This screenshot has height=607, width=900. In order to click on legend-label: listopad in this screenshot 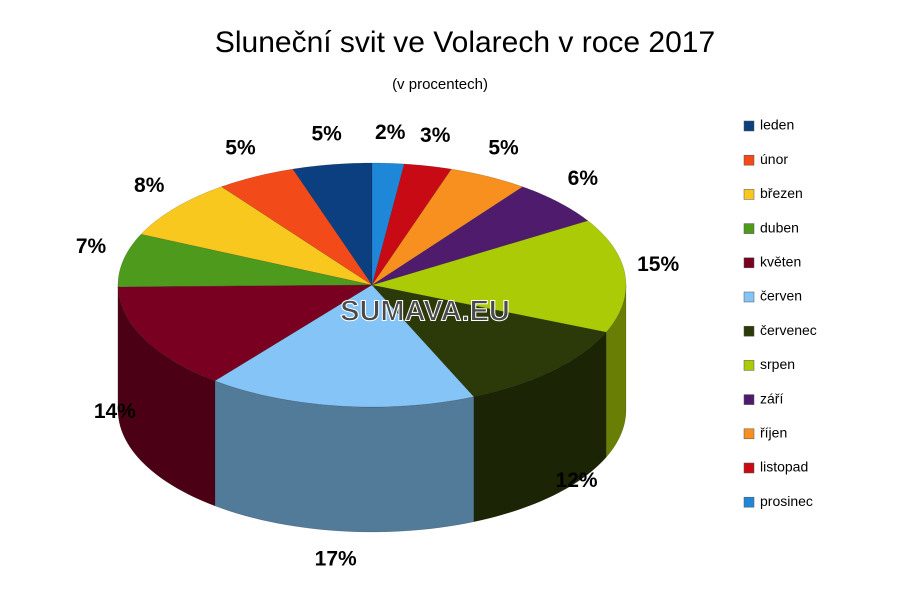, I will do `click(784, 467)`.